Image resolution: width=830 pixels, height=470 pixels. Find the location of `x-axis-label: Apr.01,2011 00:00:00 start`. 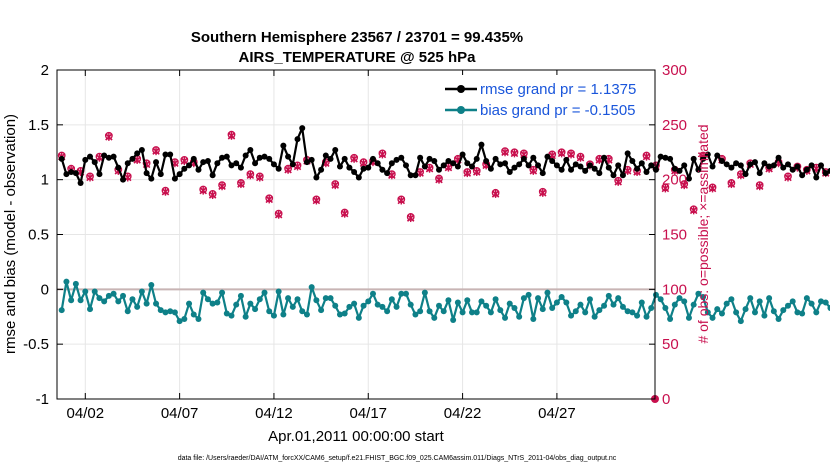

x-axis-label: Apr.01,2011 00:00:00 start is located at coordinates (356, 436).